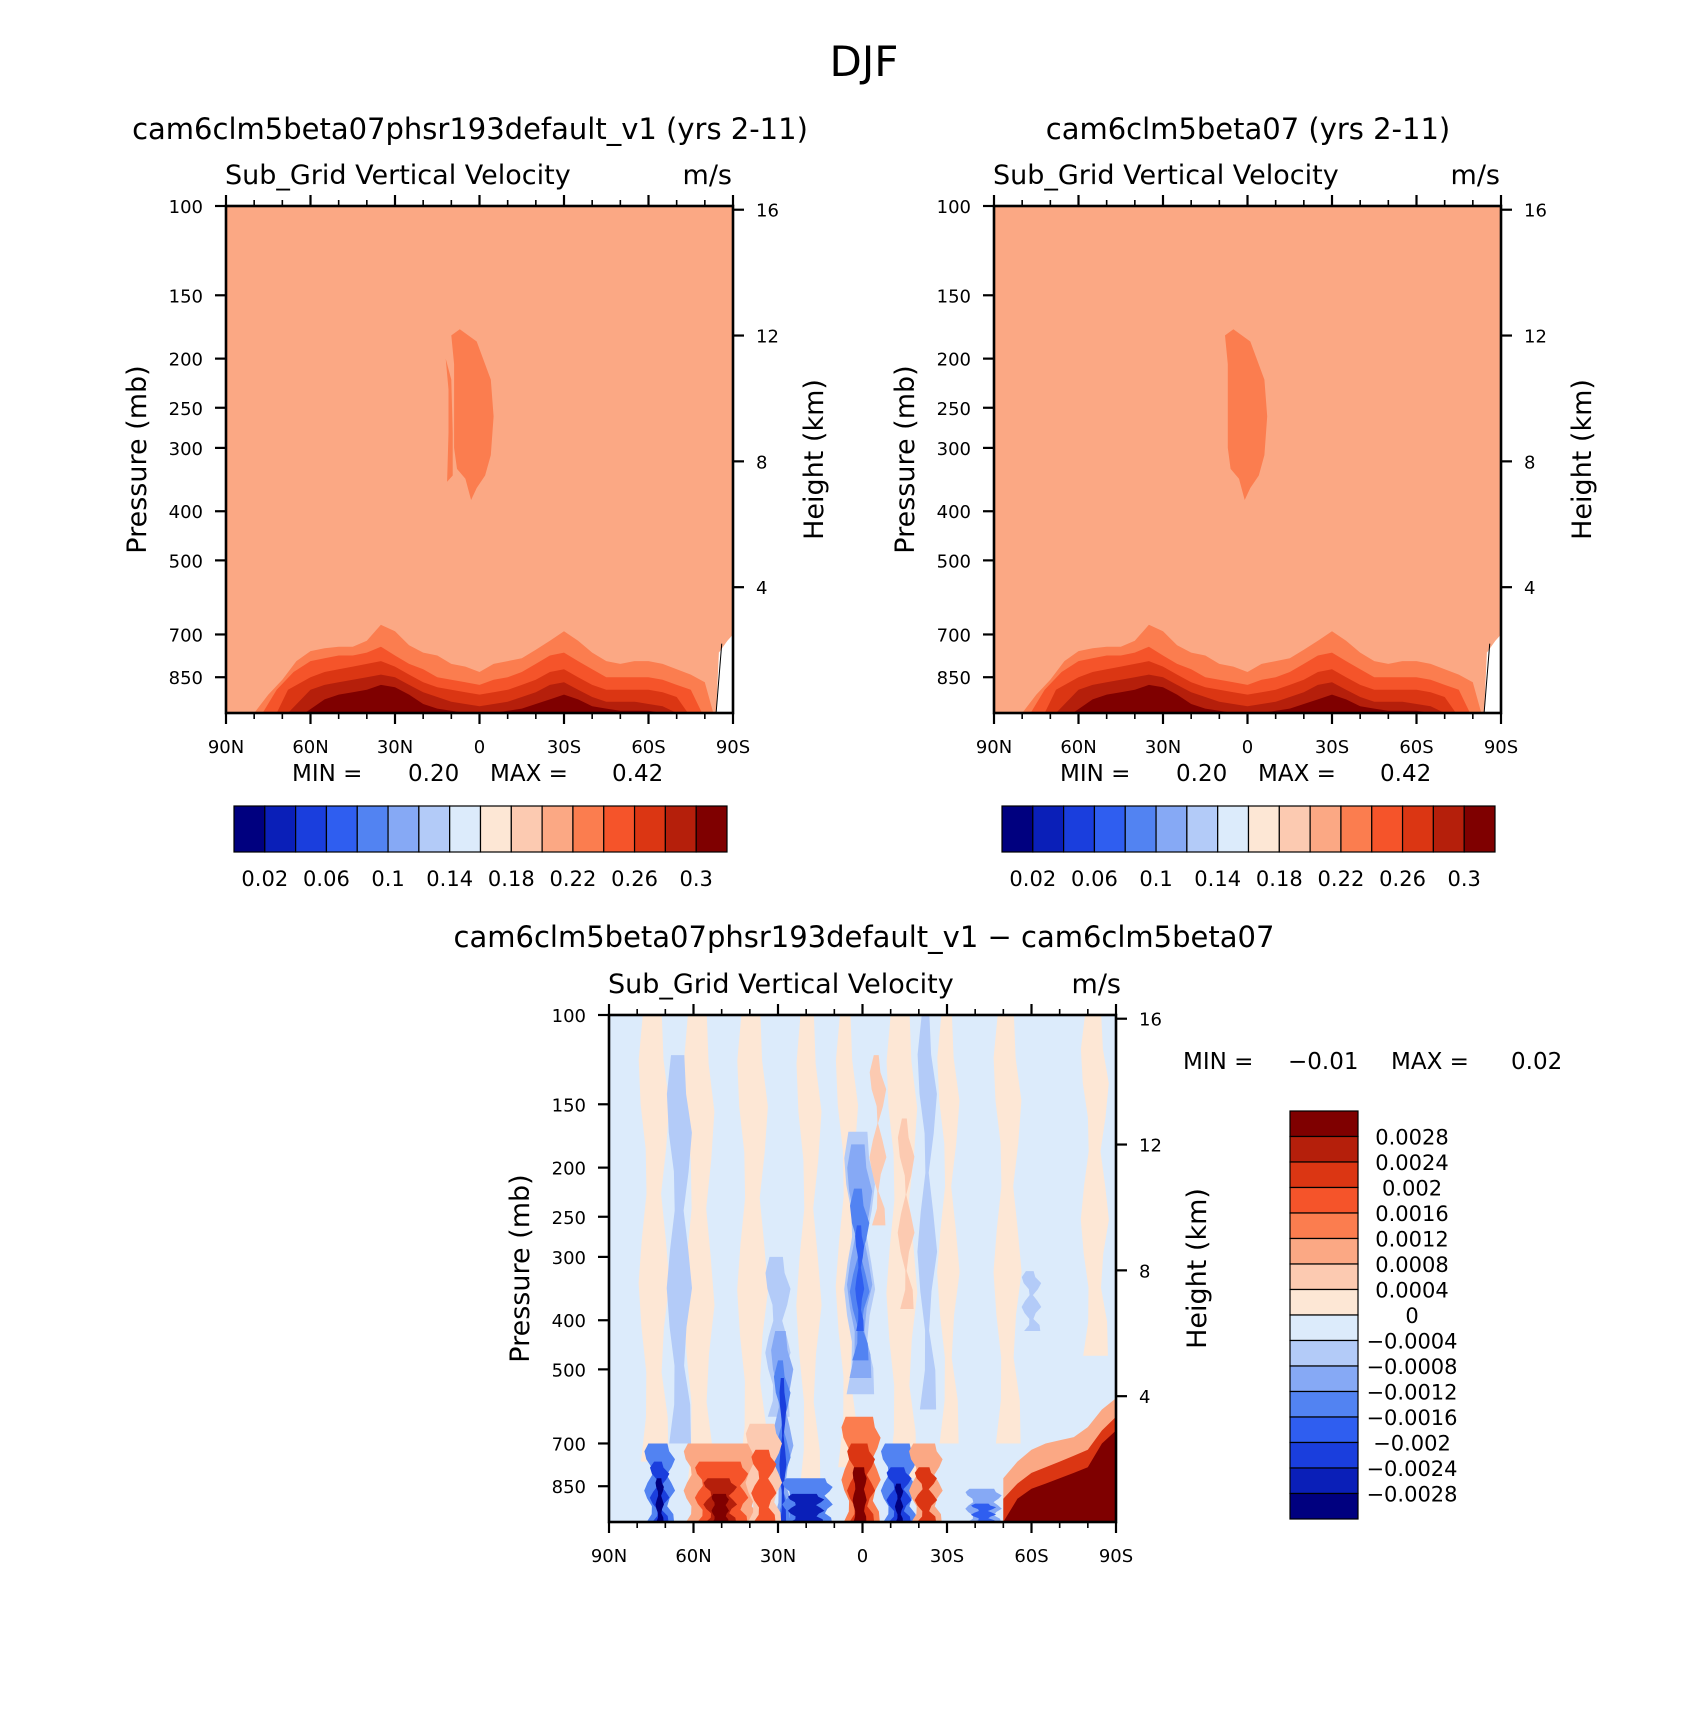 The width and height of the screenshot is (1708, 1712). I want to click on pressure-tick-label: 250, so click(186, 409).